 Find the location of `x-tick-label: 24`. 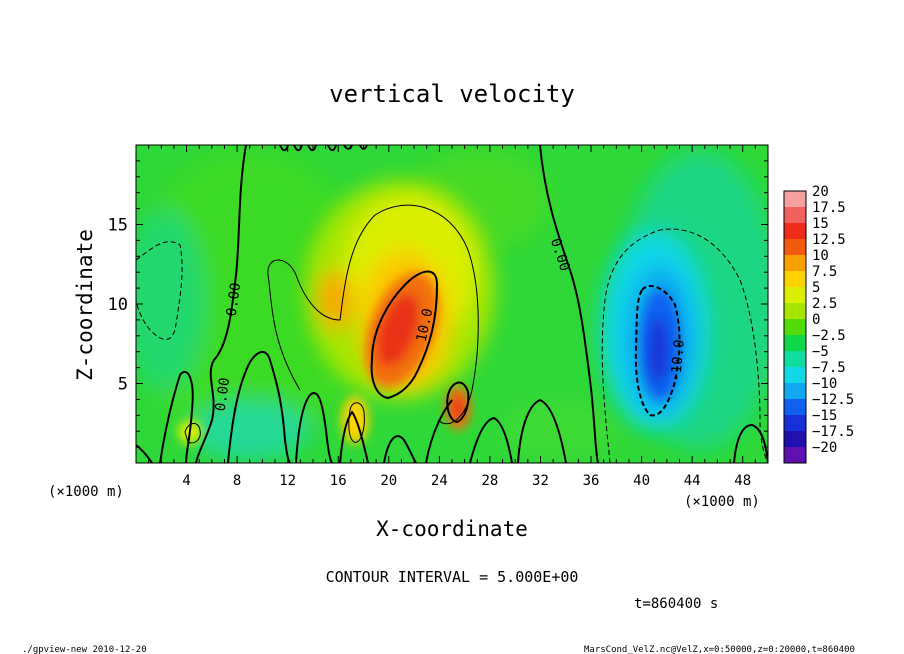

x-tick-label: 24 is located at coordinates (439, 481).